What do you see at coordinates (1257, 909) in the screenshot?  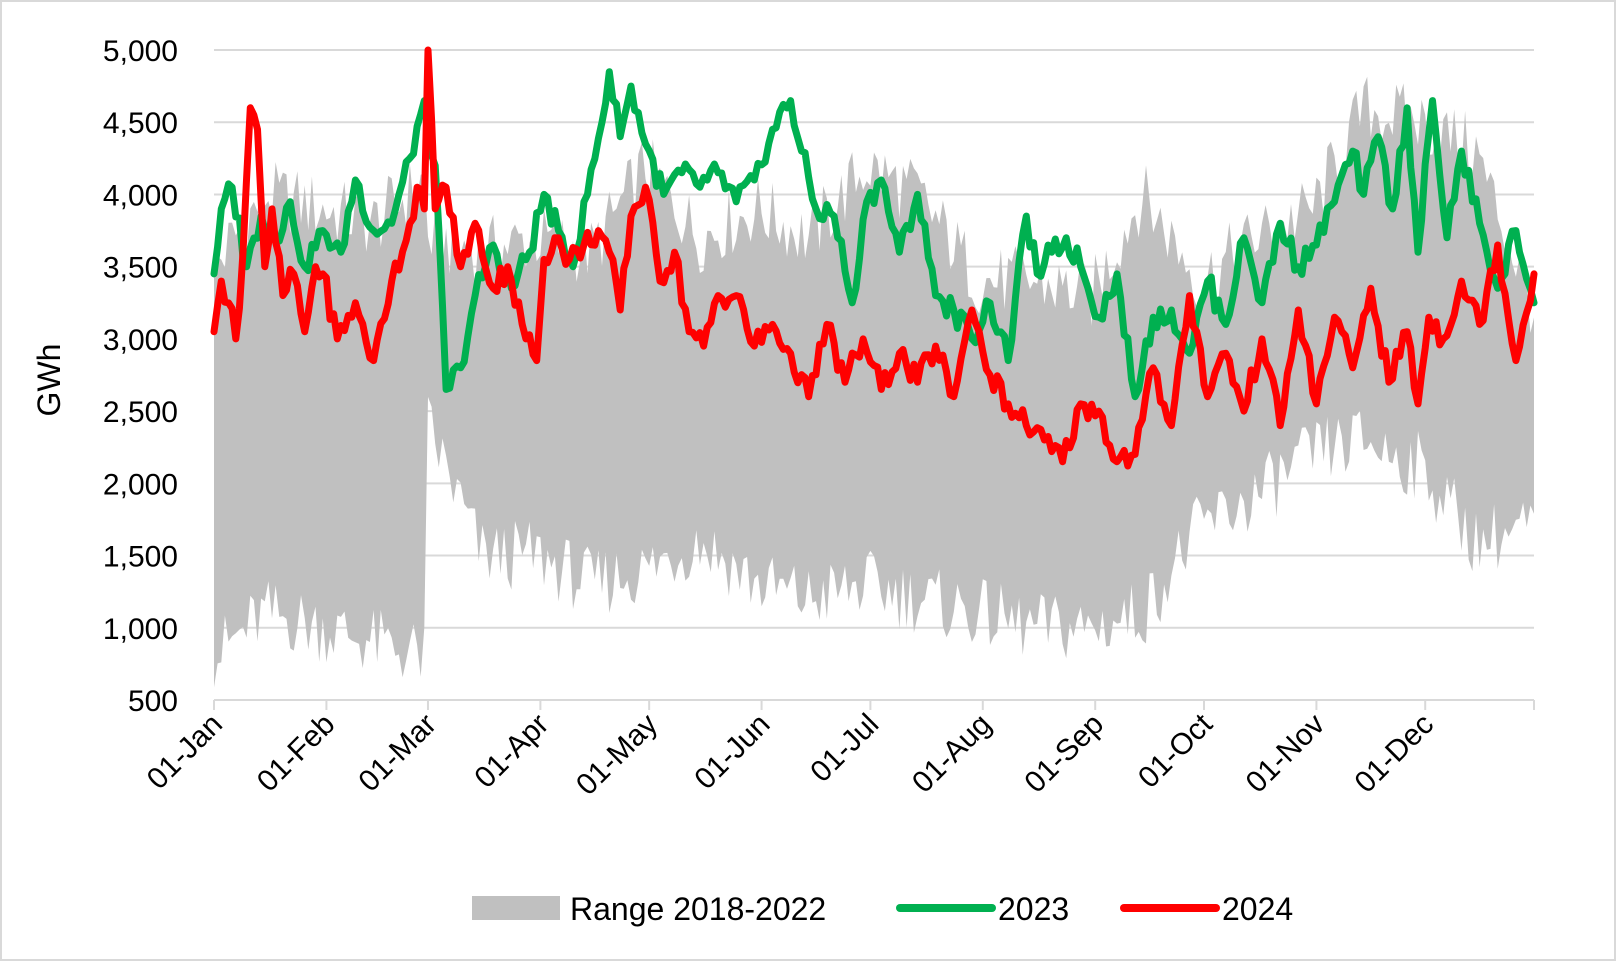 I see `legend-label-2024: 2024` at bounding box center [1257, 909].